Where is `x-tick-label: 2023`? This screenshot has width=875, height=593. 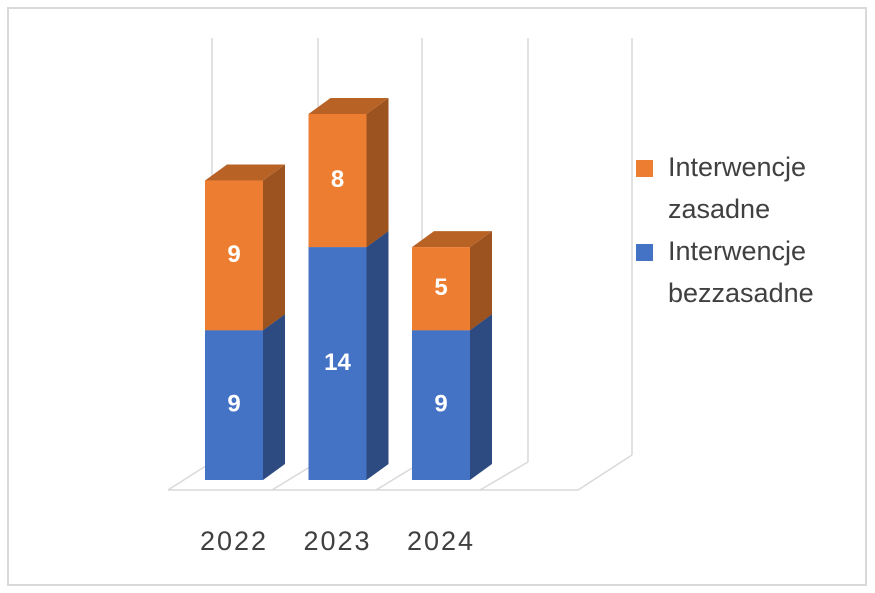
x-tick-label: 2023 is located at coordinates (337, 541).